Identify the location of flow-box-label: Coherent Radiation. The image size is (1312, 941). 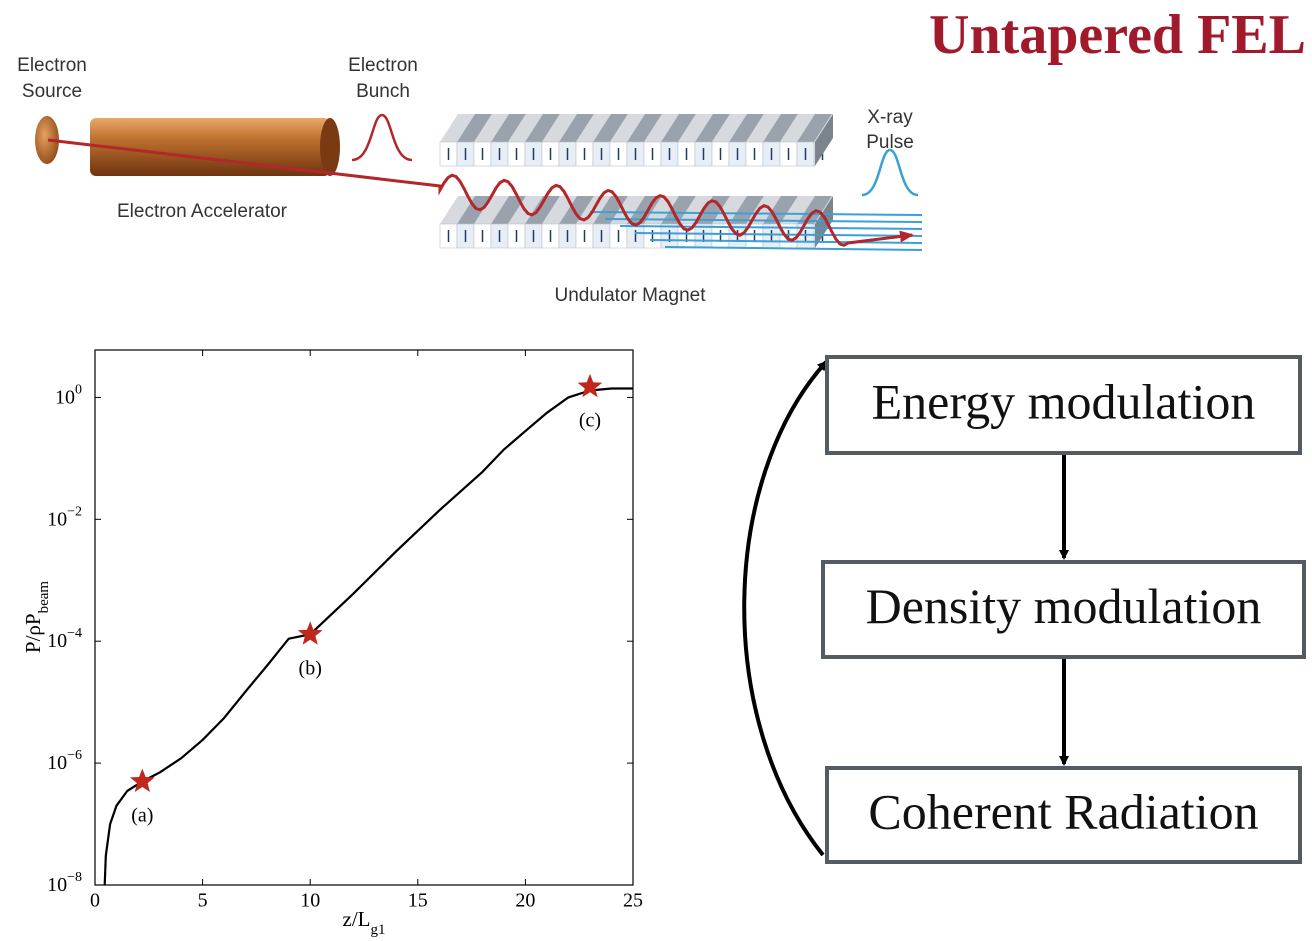
(1063, 811).